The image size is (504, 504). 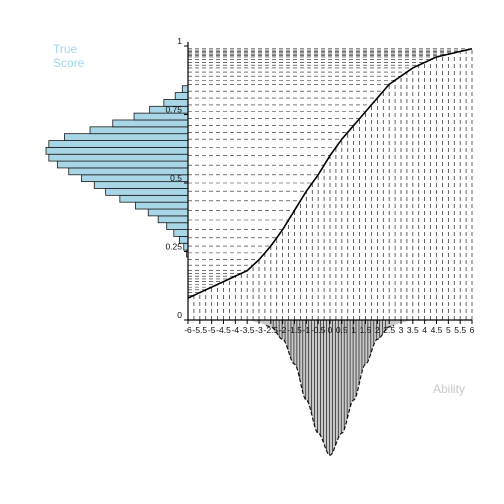 I want to click on x-tick-label: 2.5, so click(x=389, y=330).